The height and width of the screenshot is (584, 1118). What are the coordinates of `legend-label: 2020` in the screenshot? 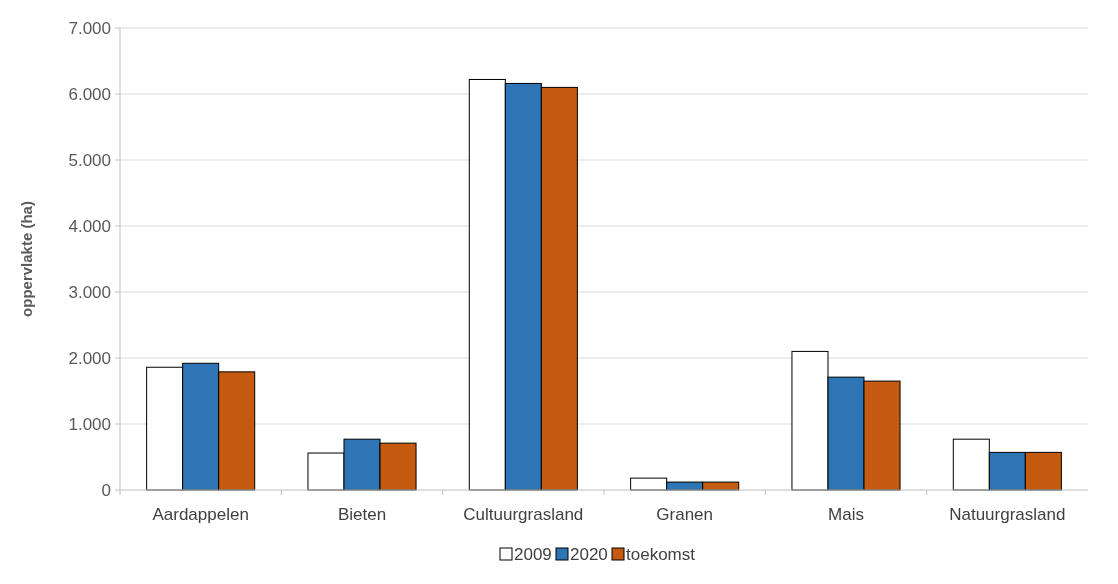 It's located at (589, 554).